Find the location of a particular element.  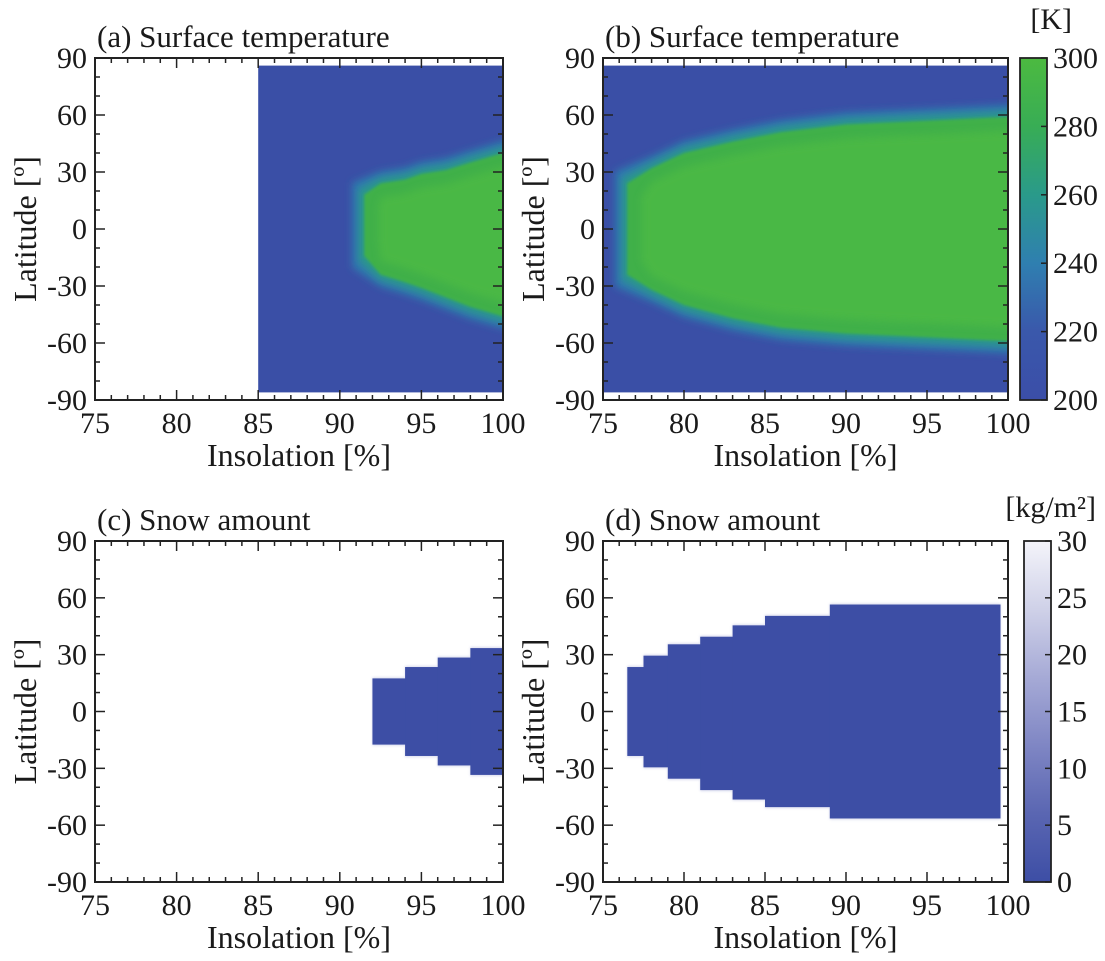

colorbar-tick-label: 25 is located at coordinates (1072, 598).